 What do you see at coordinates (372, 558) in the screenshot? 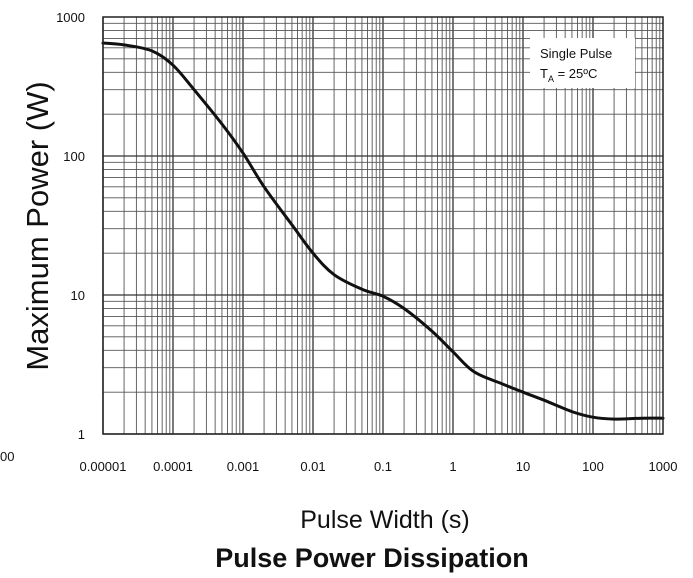
I see `chart-title: Pulse Power Dissipation` at bounding box center [372, 558].